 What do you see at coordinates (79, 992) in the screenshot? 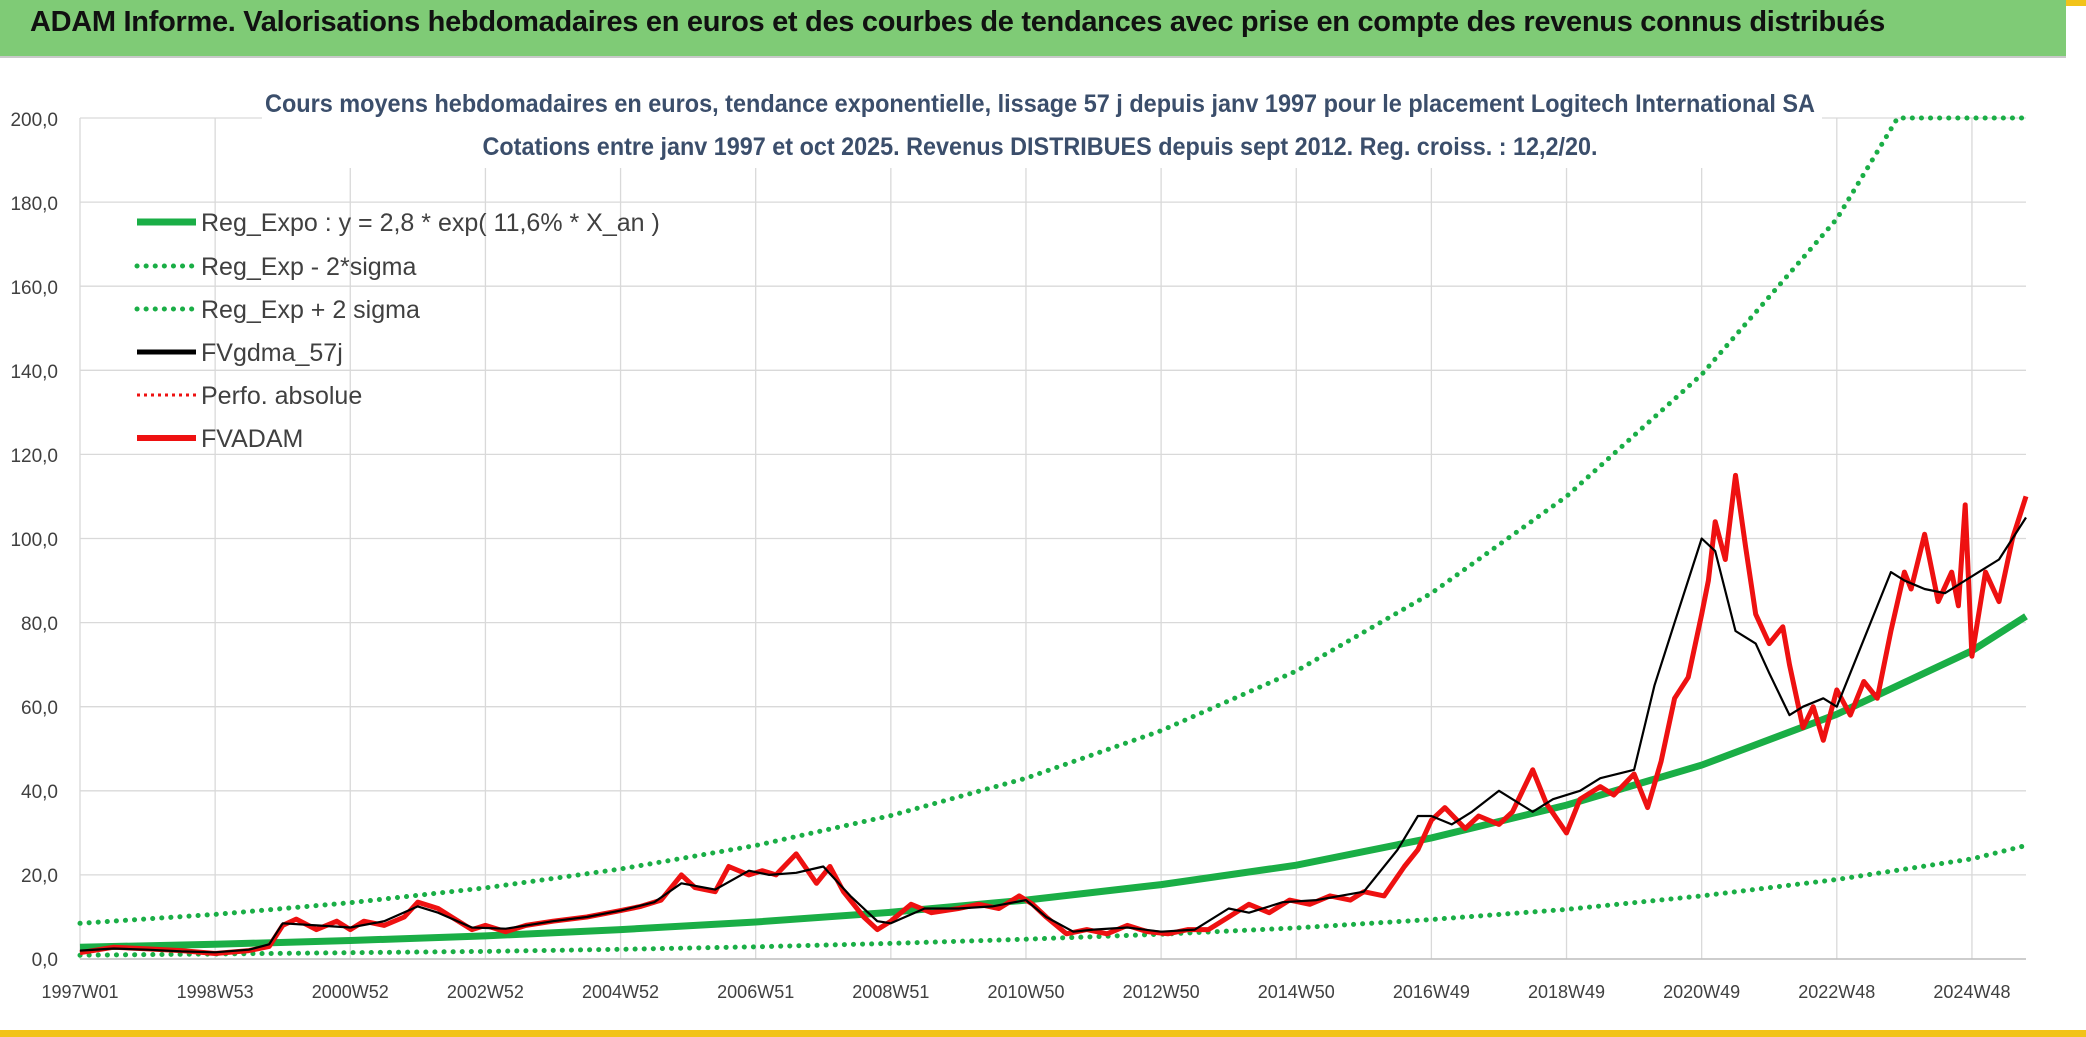
I see `x-tick-label: 1997W01` at bounding box center [79, 992].